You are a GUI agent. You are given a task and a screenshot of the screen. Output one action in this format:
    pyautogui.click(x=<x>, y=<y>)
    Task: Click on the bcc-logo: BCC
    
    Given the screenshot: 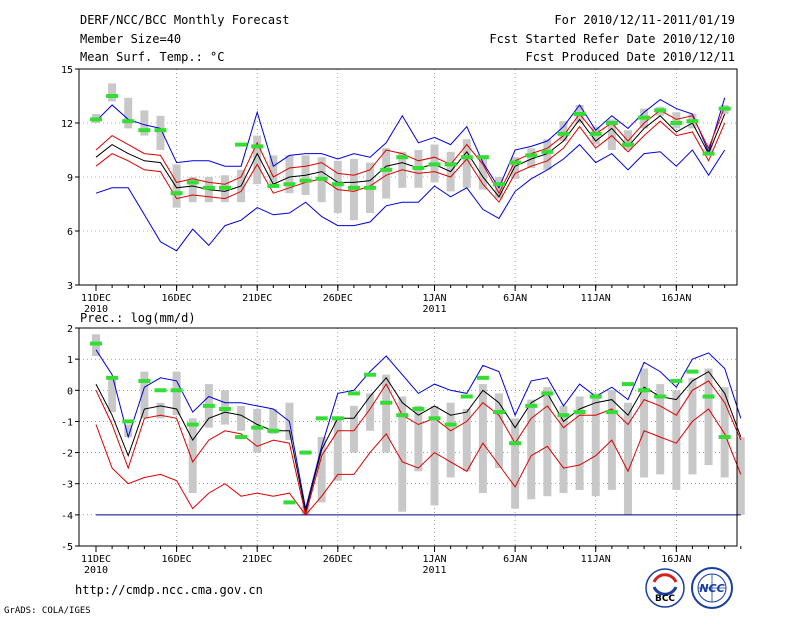 What is the action you would take?
    pyautogui.click(x=665, y=588)
    